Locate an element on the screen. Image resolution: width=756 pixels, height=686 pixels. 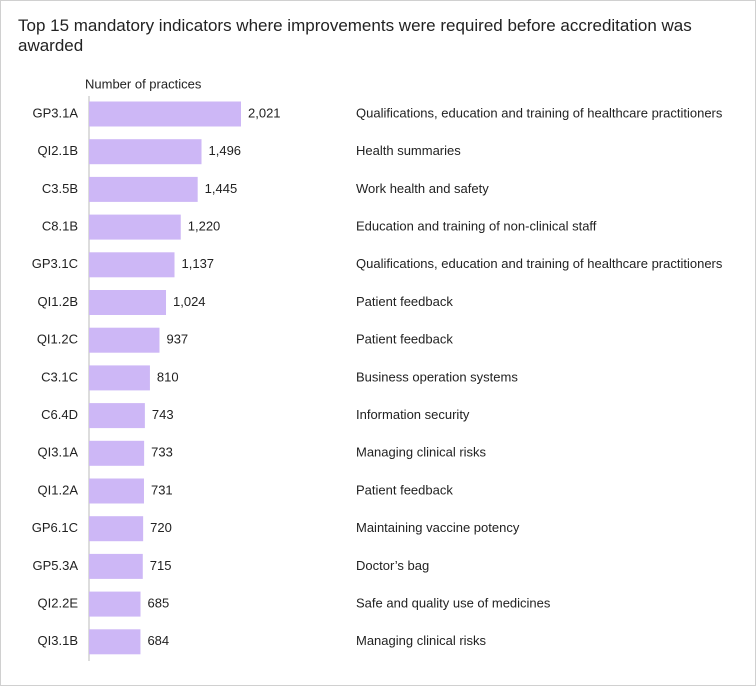
category-label: QI3.1B is located at coordinates (58, 640).